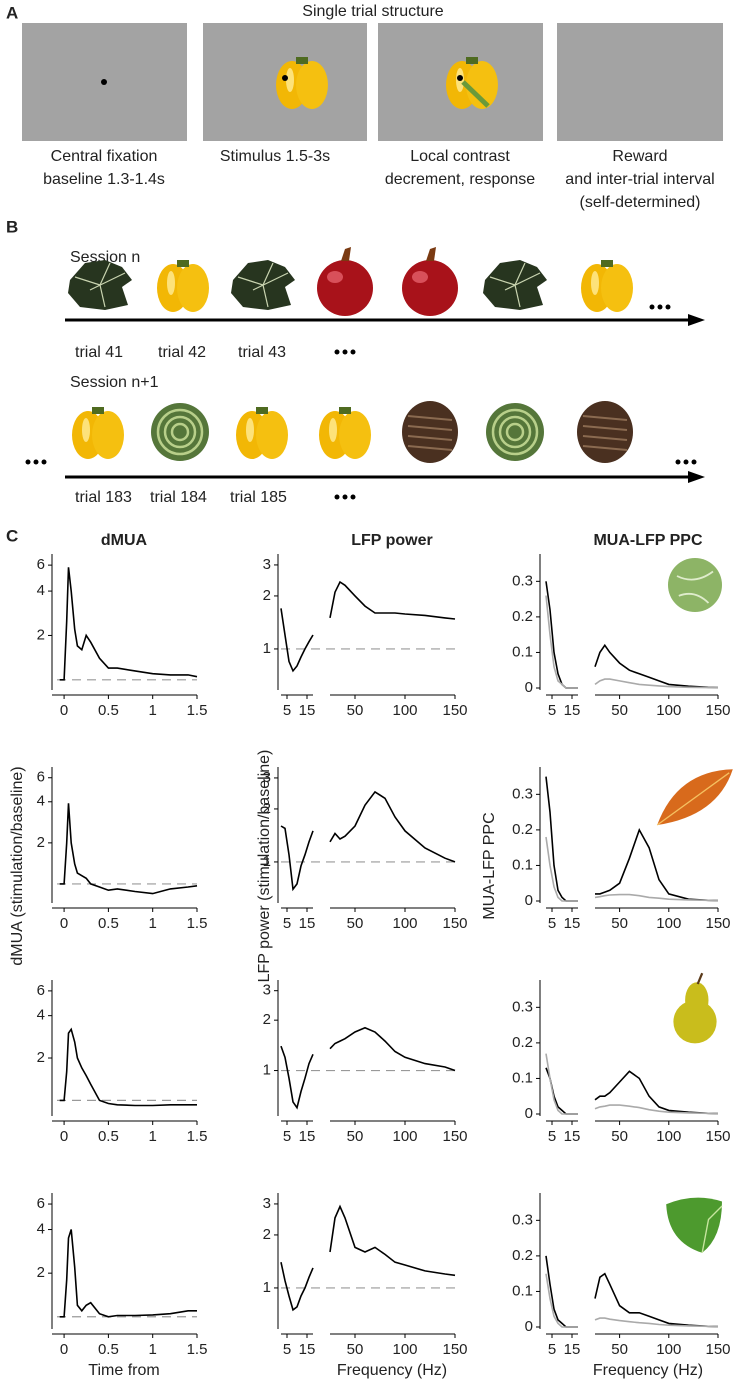  I want to click on arrow-head, so click(696, 477).